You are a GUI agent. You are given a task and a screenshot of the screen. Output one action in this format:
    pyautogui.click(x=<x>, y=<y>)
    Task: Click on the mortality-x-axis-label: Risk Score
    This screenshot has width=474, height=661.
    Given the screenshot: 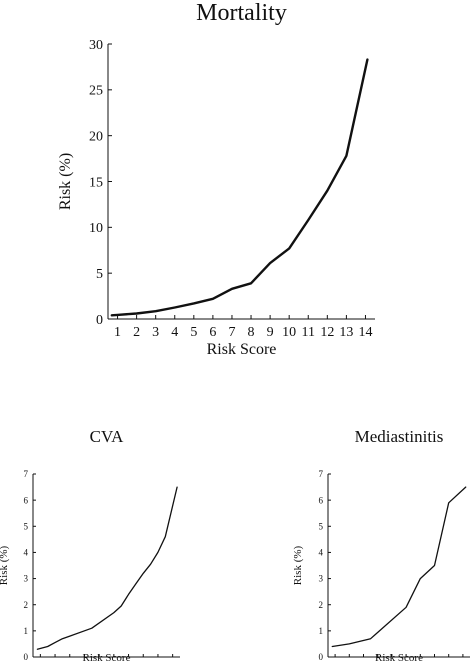 What is the action you would take?
    pyautogui.click(x=242, y=349)
    